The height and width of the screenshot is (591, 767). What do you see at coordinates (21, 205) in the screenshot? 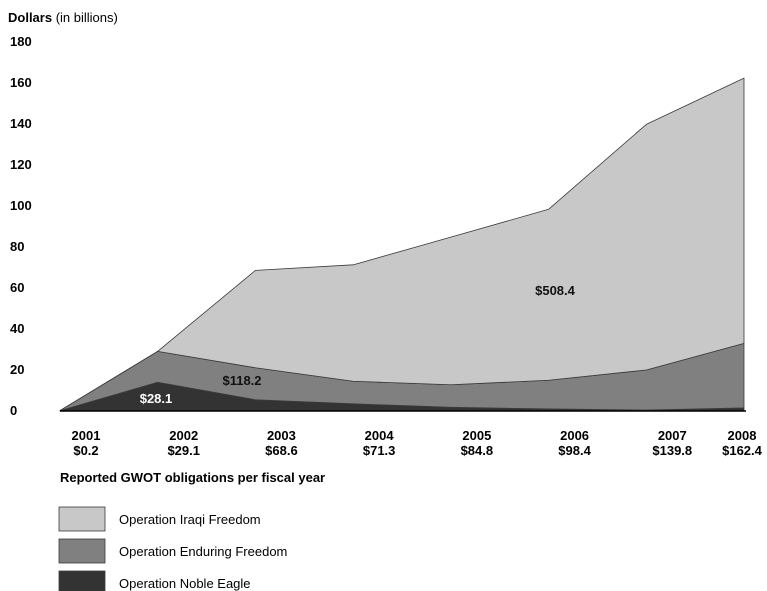
I see `y-tick-label: 100` at bounding box center [21, 205].